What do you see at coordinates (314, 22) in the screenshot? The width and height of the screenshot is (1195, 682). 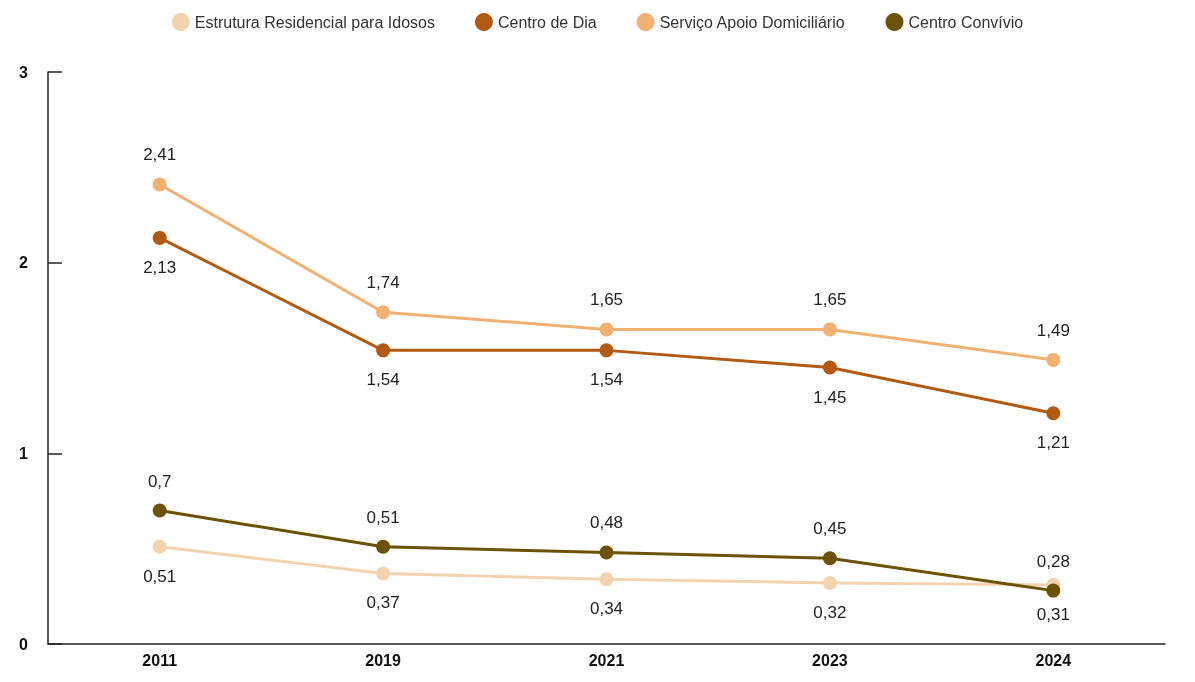 I see `legend-label: Estrutura Residencial para Idosos` at bounding box center [314, 22].